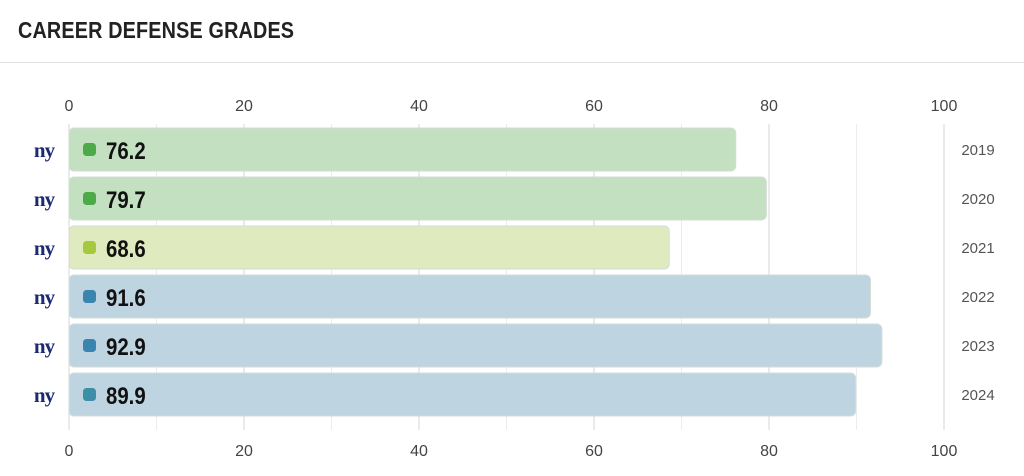 Image resolution: width=1024 pixels, height=476 pixels. I want to click on x-tick-label-top: 20, so click(244, 106).